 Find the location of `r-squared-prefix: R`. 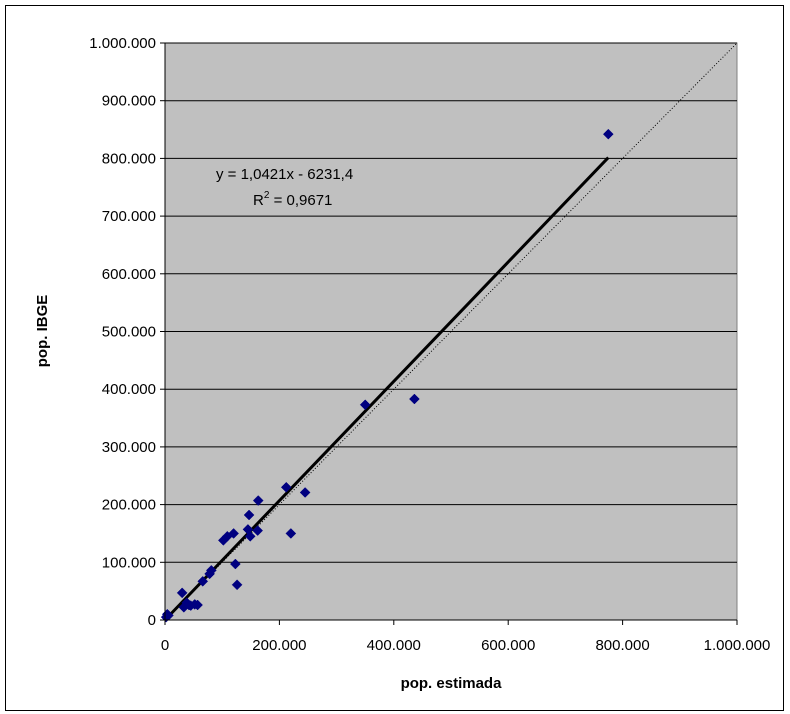

r-squared-prefix: R is located at coordinates (258, 200).